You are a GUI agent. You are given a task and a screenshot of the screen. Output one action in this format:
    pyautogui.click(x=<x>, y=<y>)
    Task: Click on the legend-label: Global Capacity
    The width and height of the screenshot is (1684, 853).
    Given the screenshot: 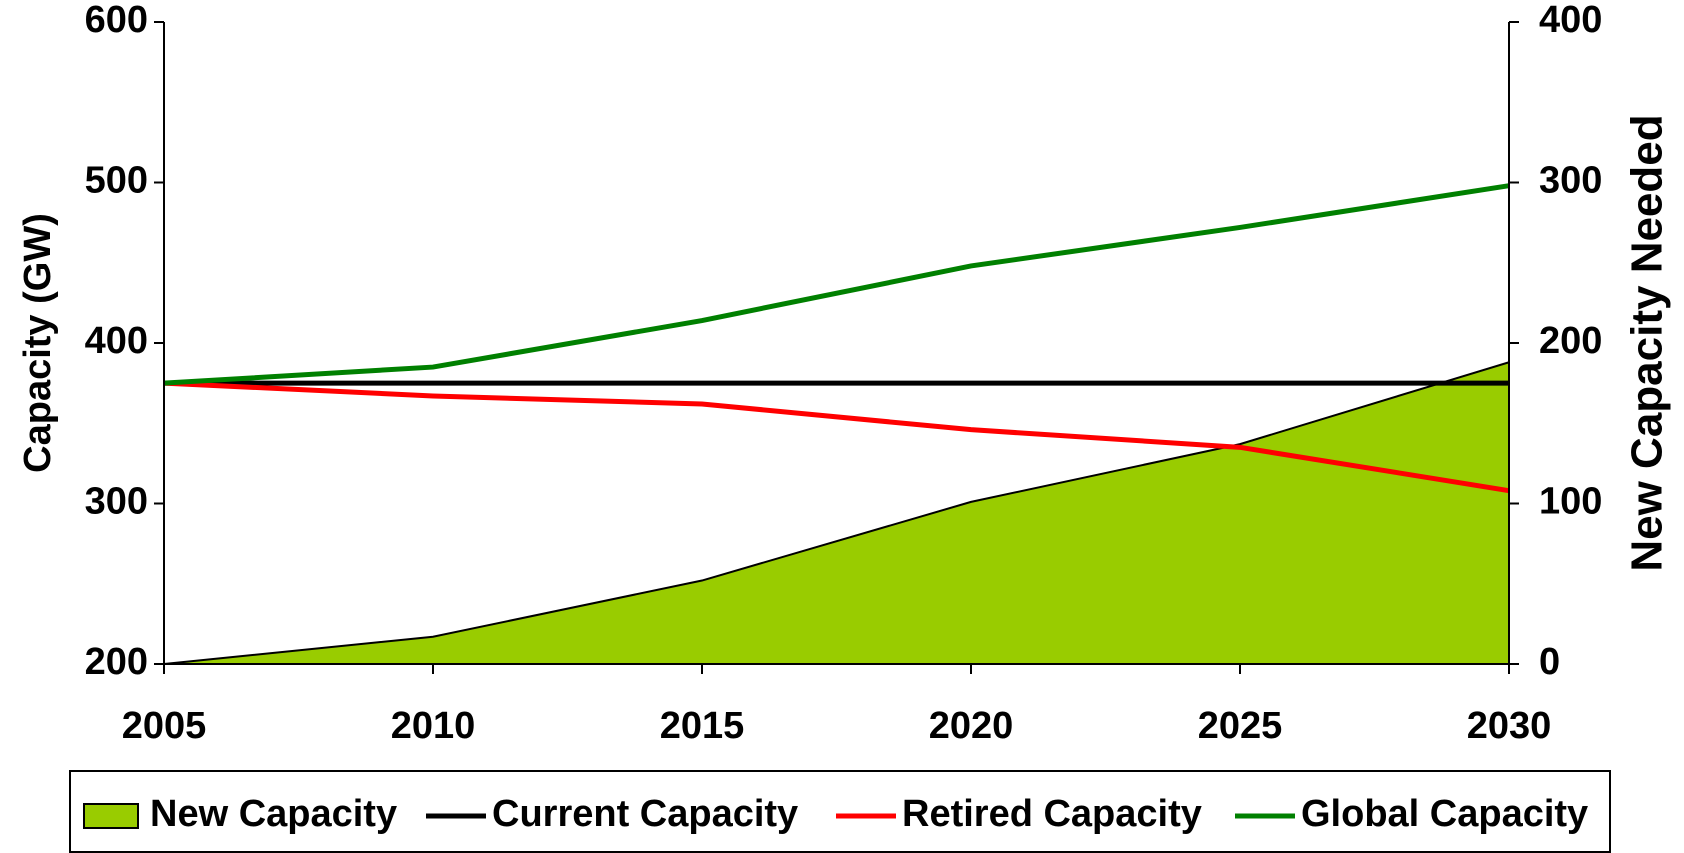 What is the action you would take?
    pyautogui.click(x=1444, y=814)
    